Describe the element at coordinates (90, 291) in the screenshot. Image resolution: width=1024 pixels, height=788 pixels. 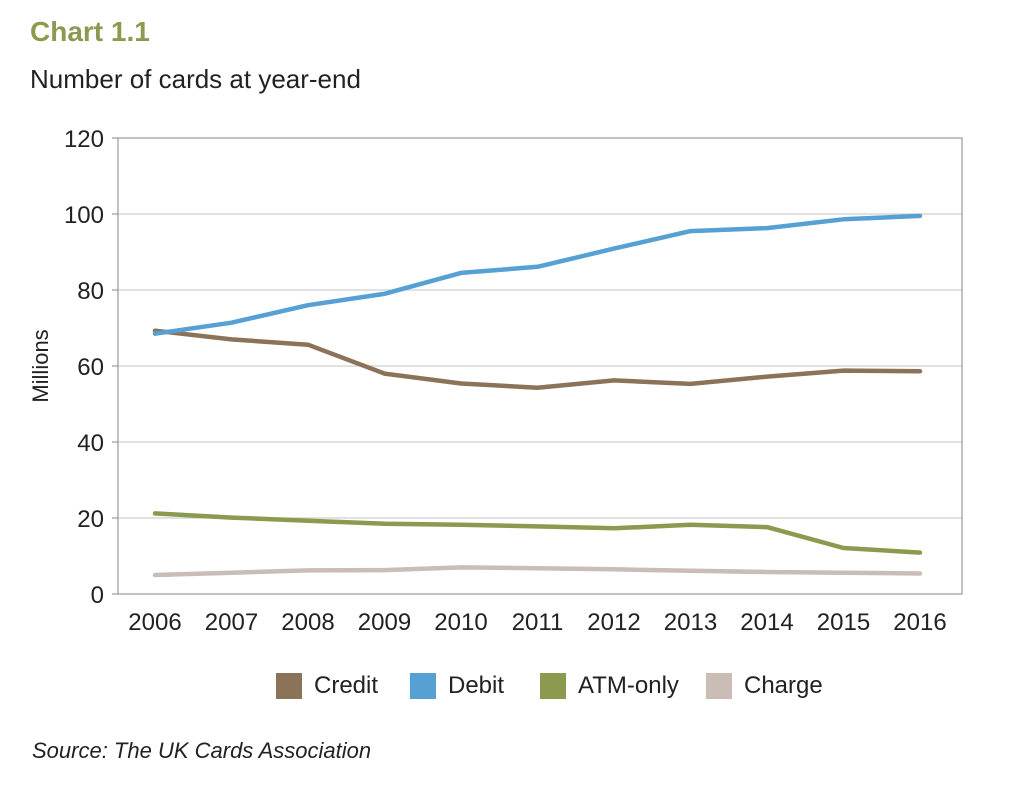
I see `y-tick-label: 80` at that location.